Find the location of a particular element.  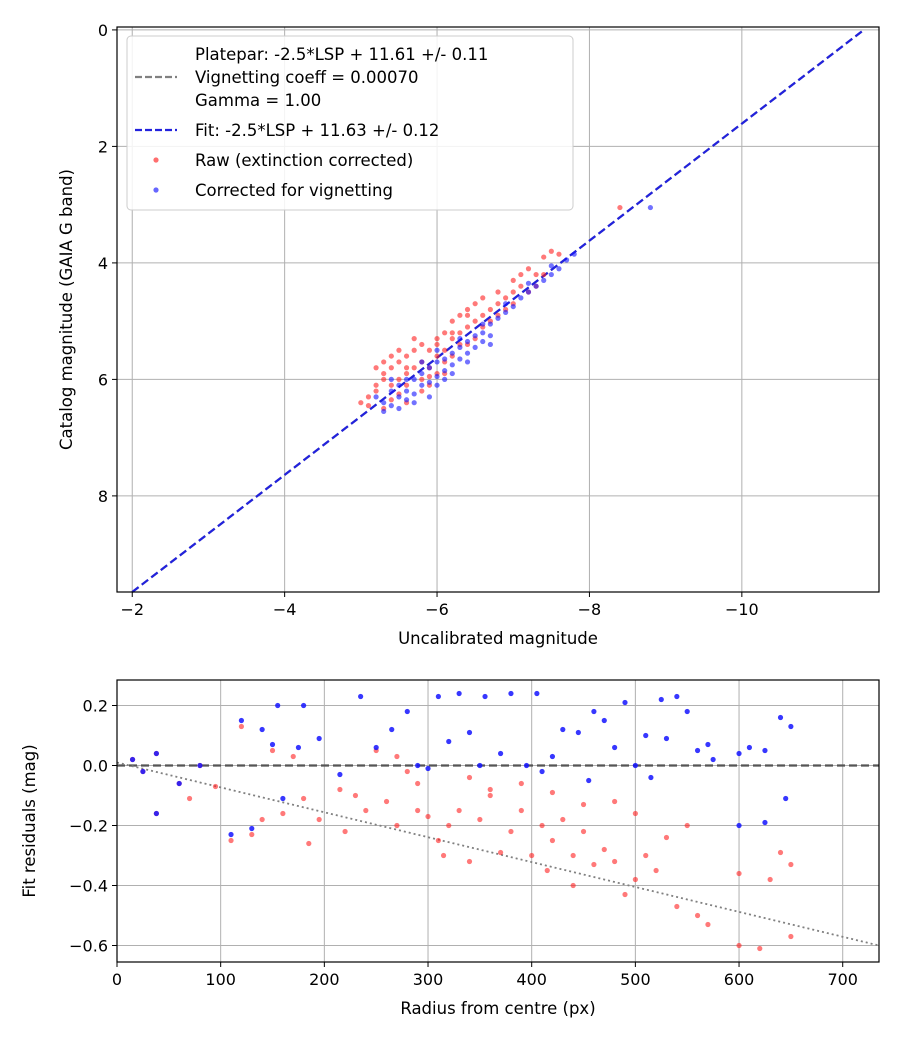

calibration-x-tick-label: −6 is located at coordinates (437, 609).